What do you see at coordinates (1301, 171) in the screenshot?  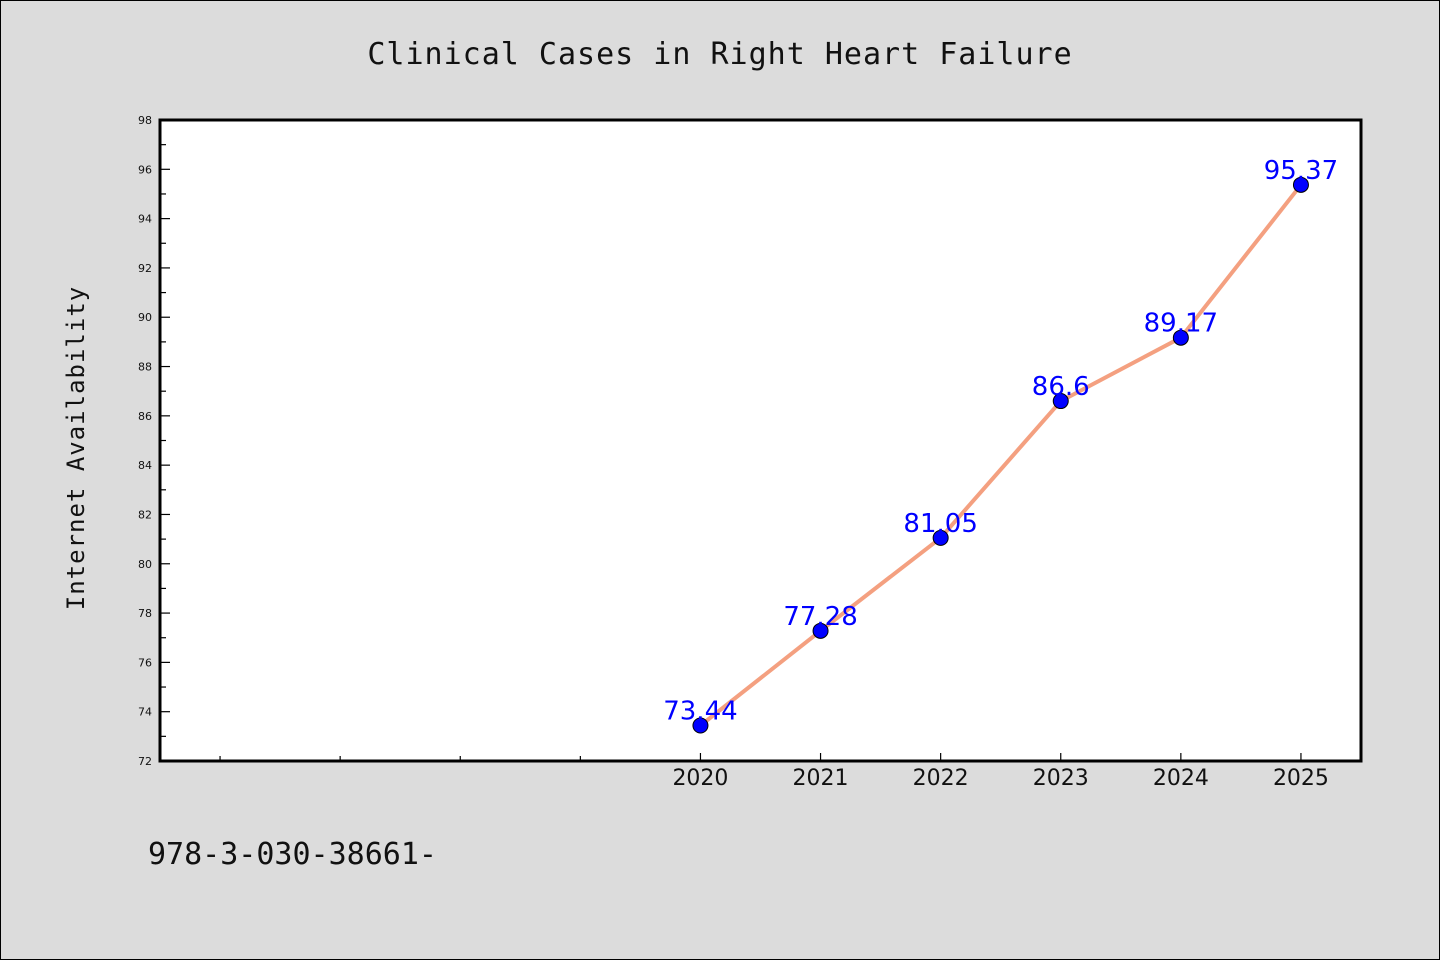 I see `data-label: 95.37` at bounding box center [1301, 171].